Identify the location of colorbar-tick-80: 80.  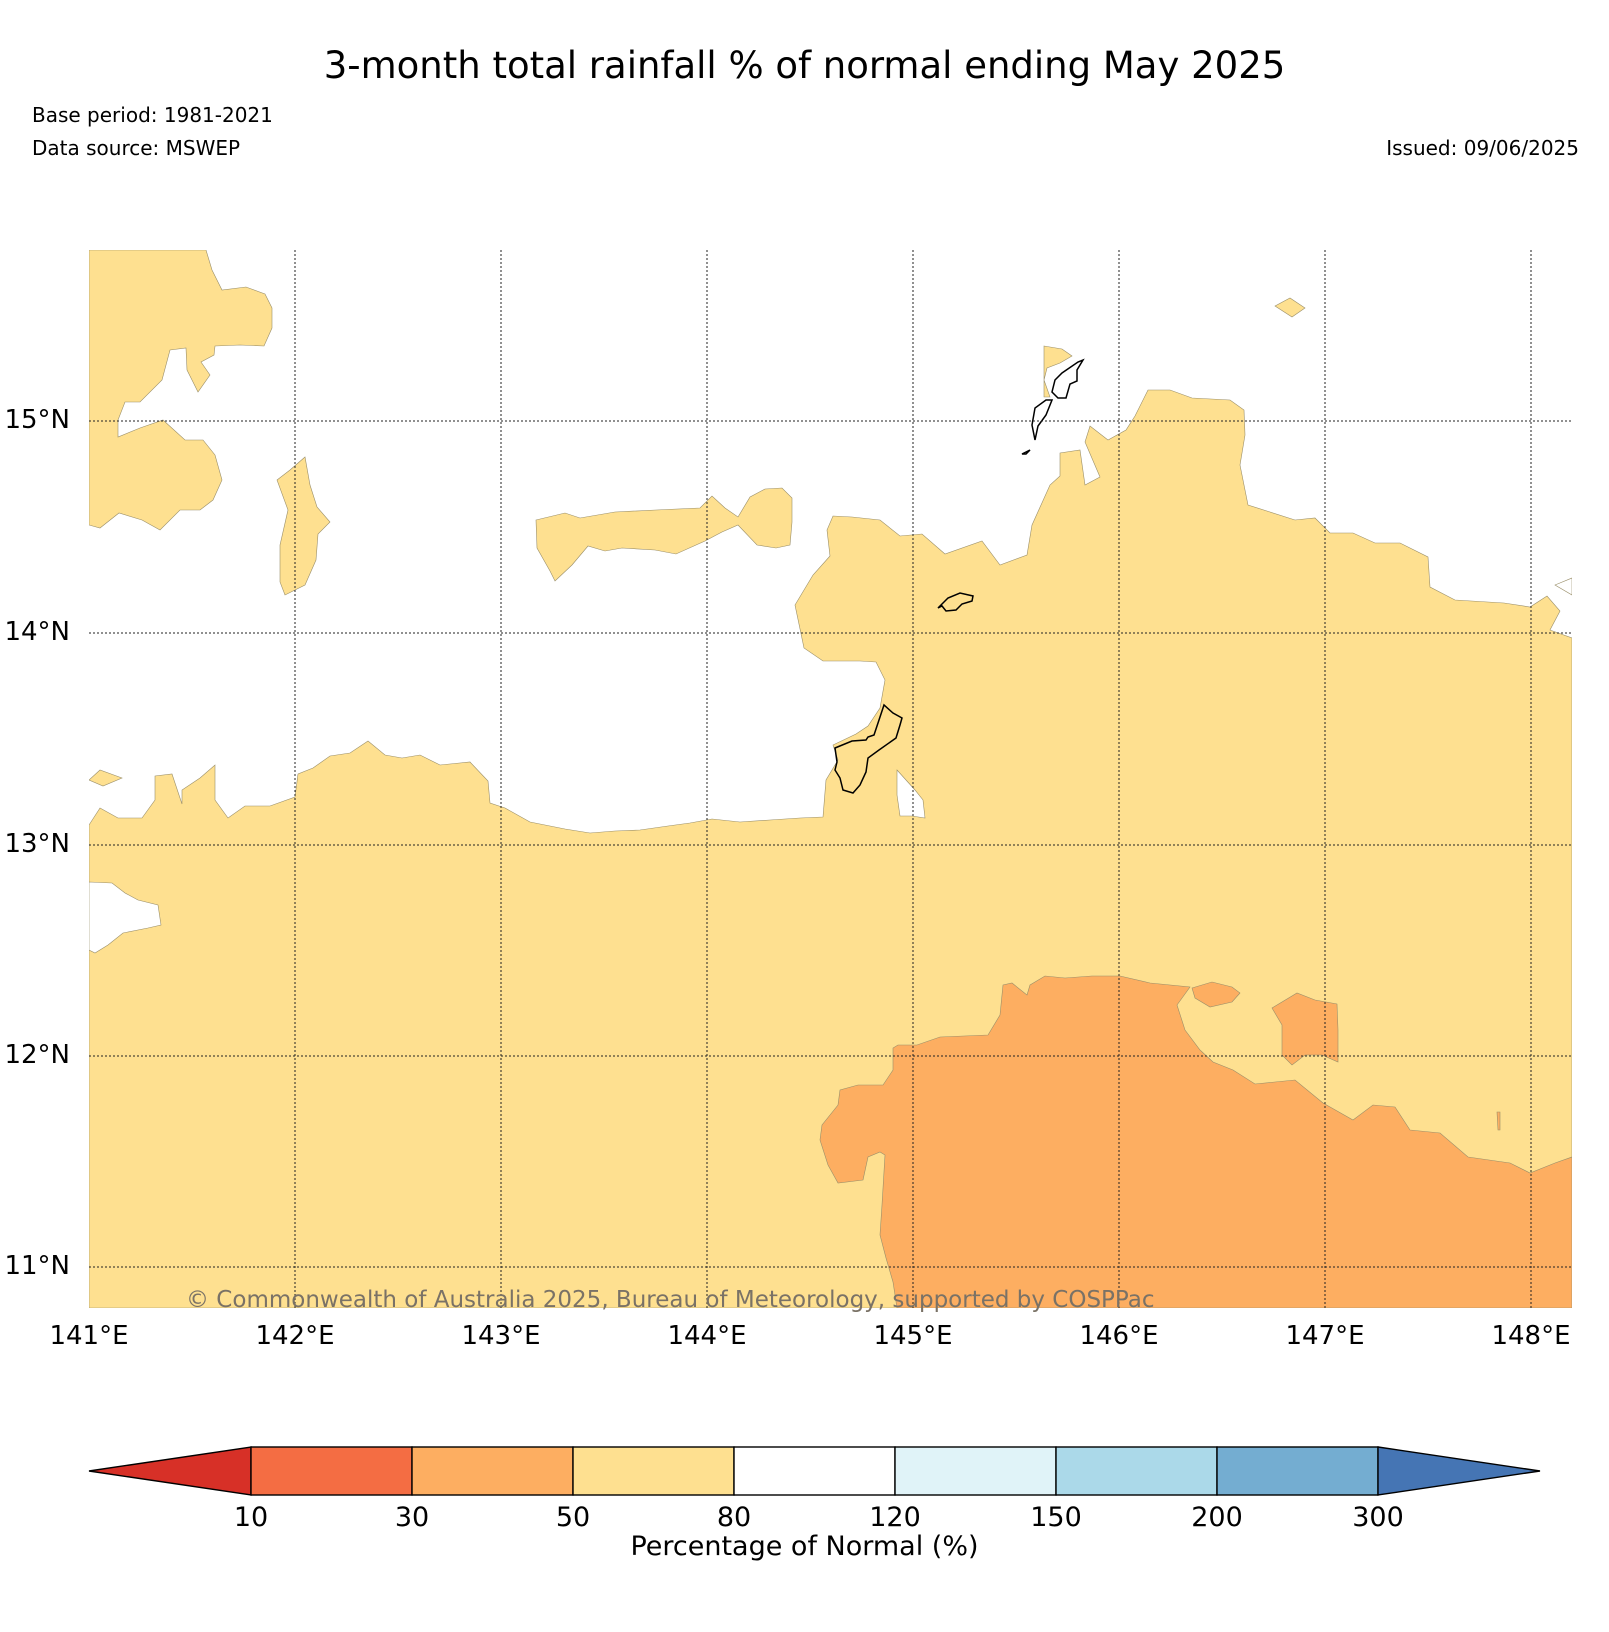
(734, 1517).